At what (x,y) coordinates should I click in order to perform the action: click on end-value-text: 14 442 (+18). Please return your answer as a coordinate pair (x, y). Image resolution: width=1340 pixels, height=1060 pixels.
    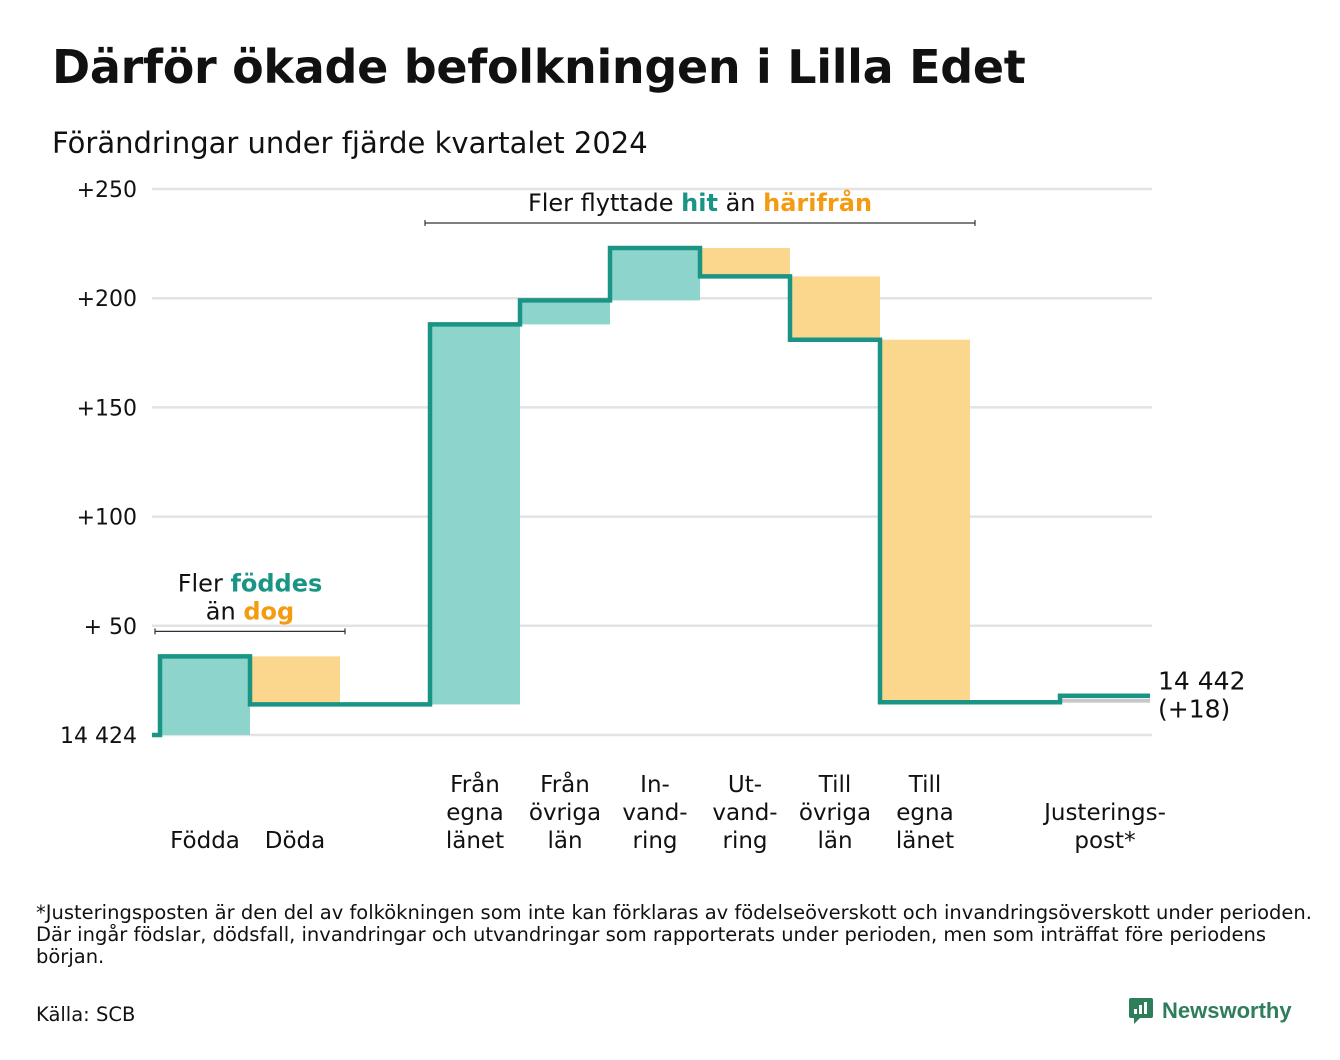
    Looking at the image, I should click on (1201, 695).